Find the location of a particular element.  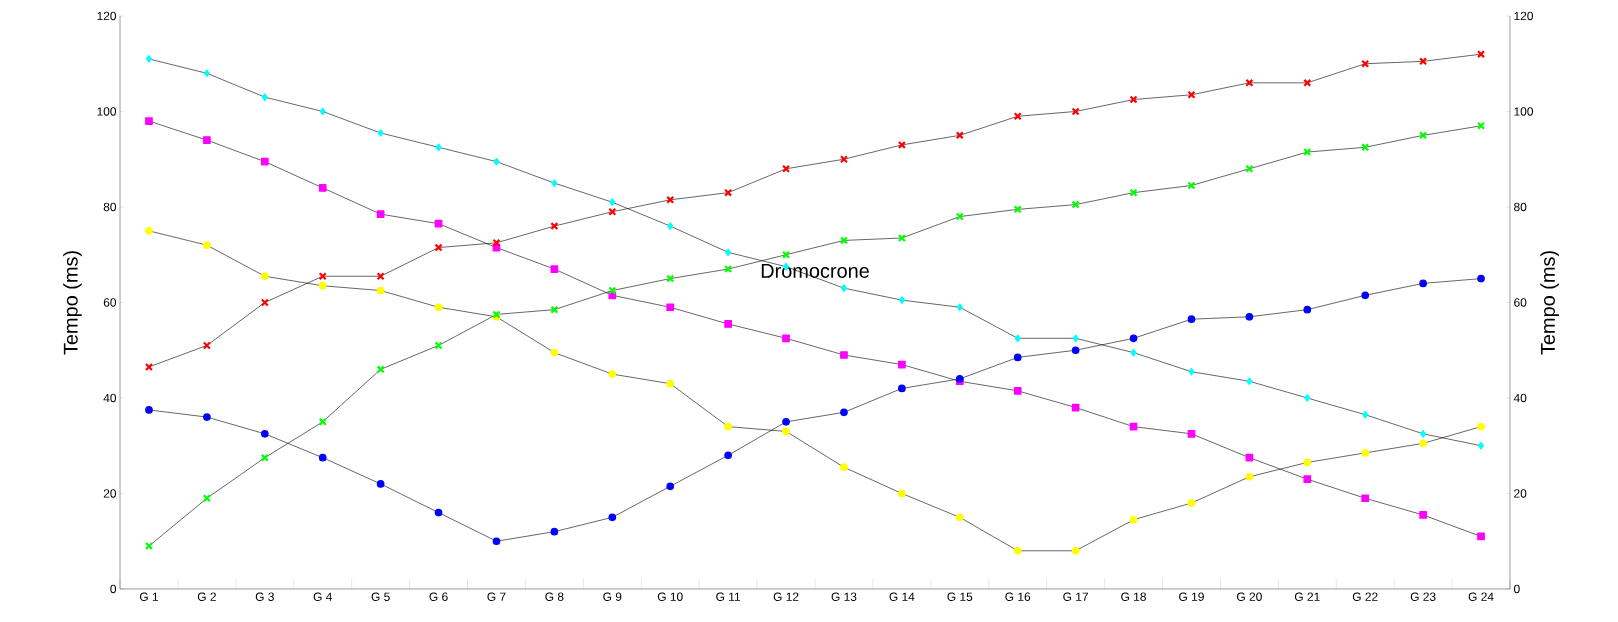

y-tick-label: 20 is located at coordinates (110, 493).